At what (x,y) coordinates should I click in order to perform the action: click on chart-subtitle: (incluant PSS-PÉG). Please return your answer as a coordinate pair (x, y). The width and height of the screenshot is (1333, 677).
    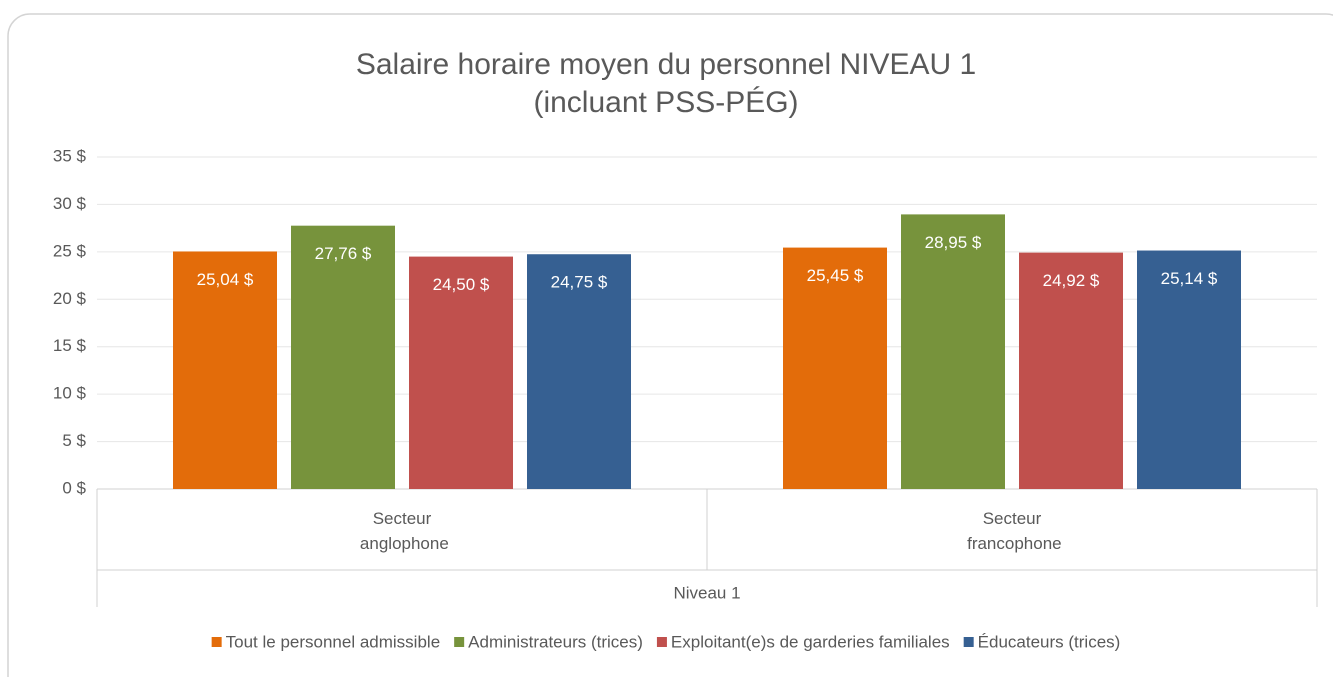
    Looking at the image, I should click on (665, 102).